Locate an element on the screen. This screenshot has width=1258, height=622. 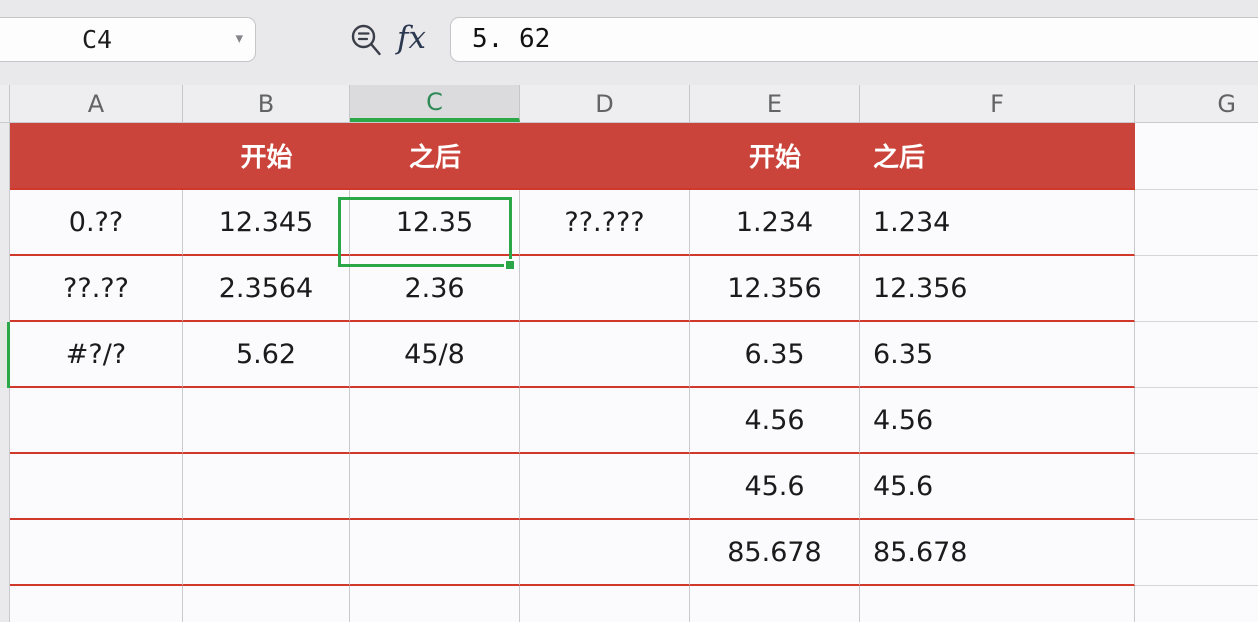
column-header-G: G is located at coordinates (1226, 103).